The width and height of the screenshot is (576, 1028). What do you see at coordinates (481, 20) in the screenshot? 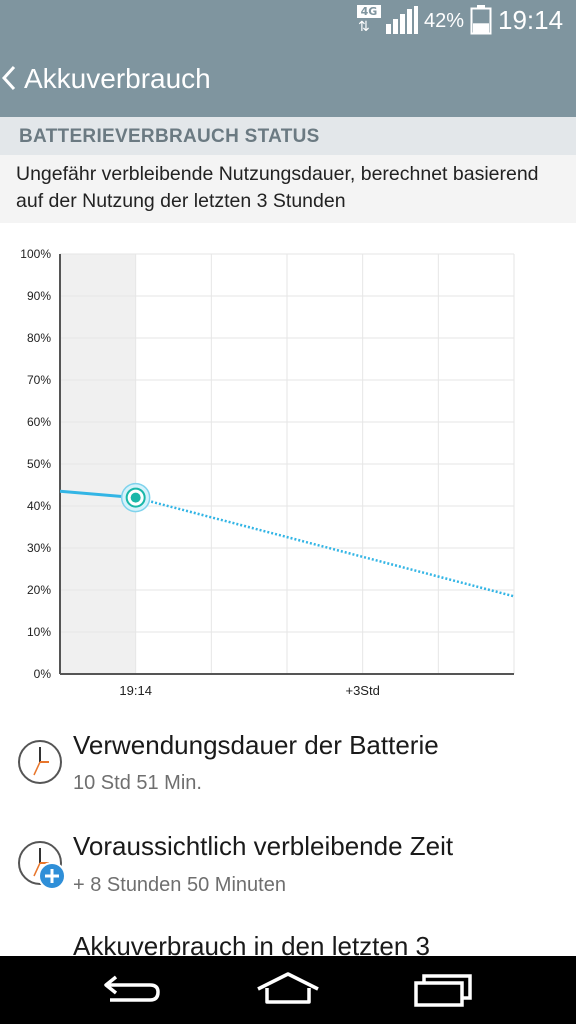
I see `battery-icon` at bounding box center [481, 20].